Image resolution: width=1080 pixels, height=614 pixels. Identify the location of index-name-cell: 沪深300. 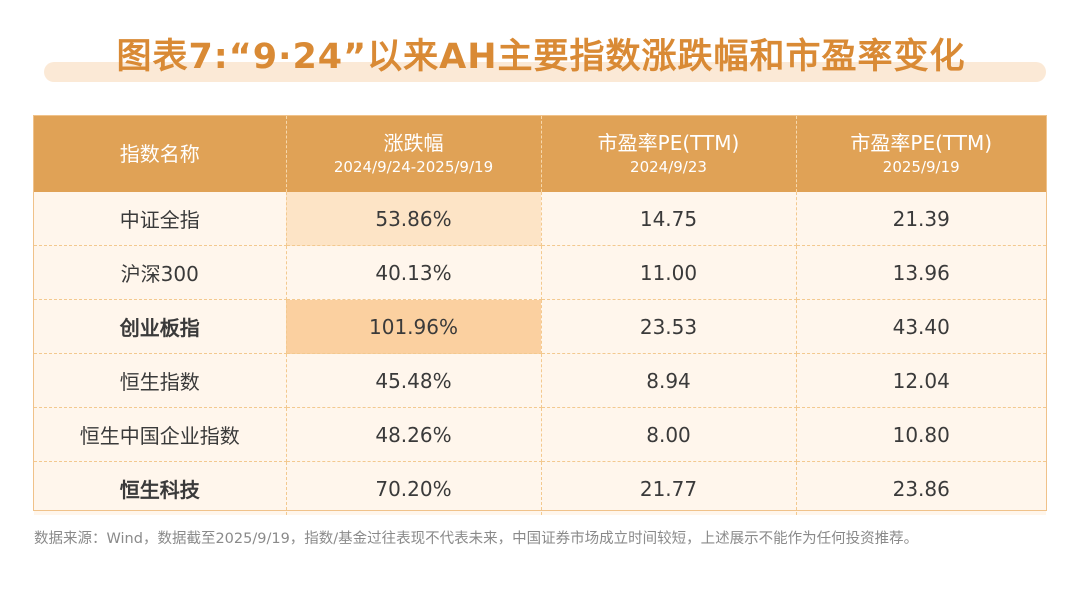
(160, 272).